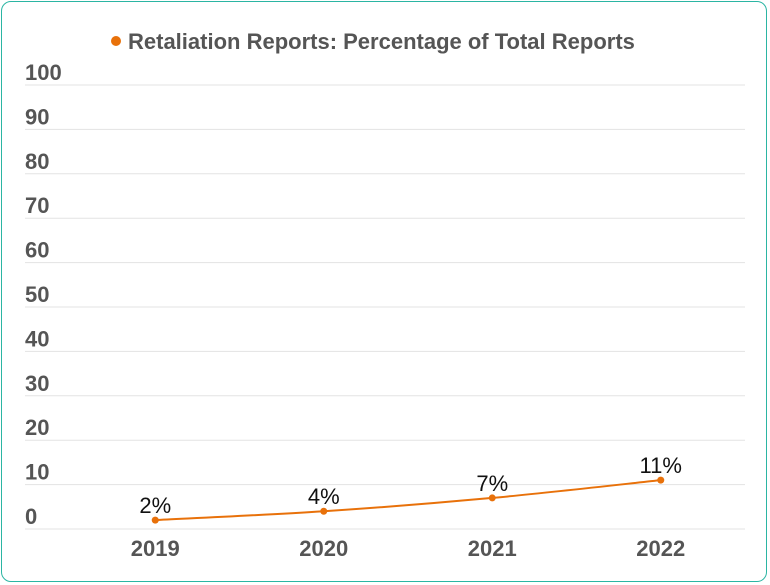  What do you see at coordinates (492, 483) in the screenshot?
I see `data-label: 7%` at bounding box center [492, 483].